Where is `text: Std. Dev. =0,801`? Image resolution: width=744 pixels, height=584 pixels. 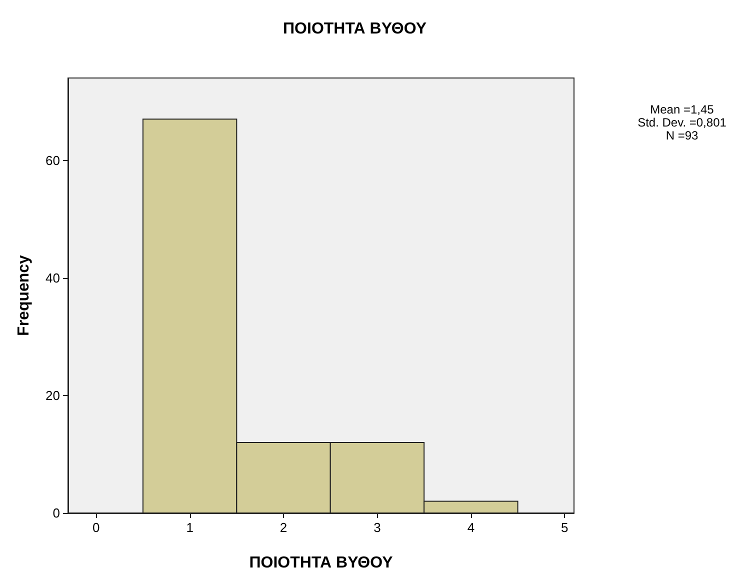 text: Std. Dev. =0,801 is located at coordinates (682, 123).